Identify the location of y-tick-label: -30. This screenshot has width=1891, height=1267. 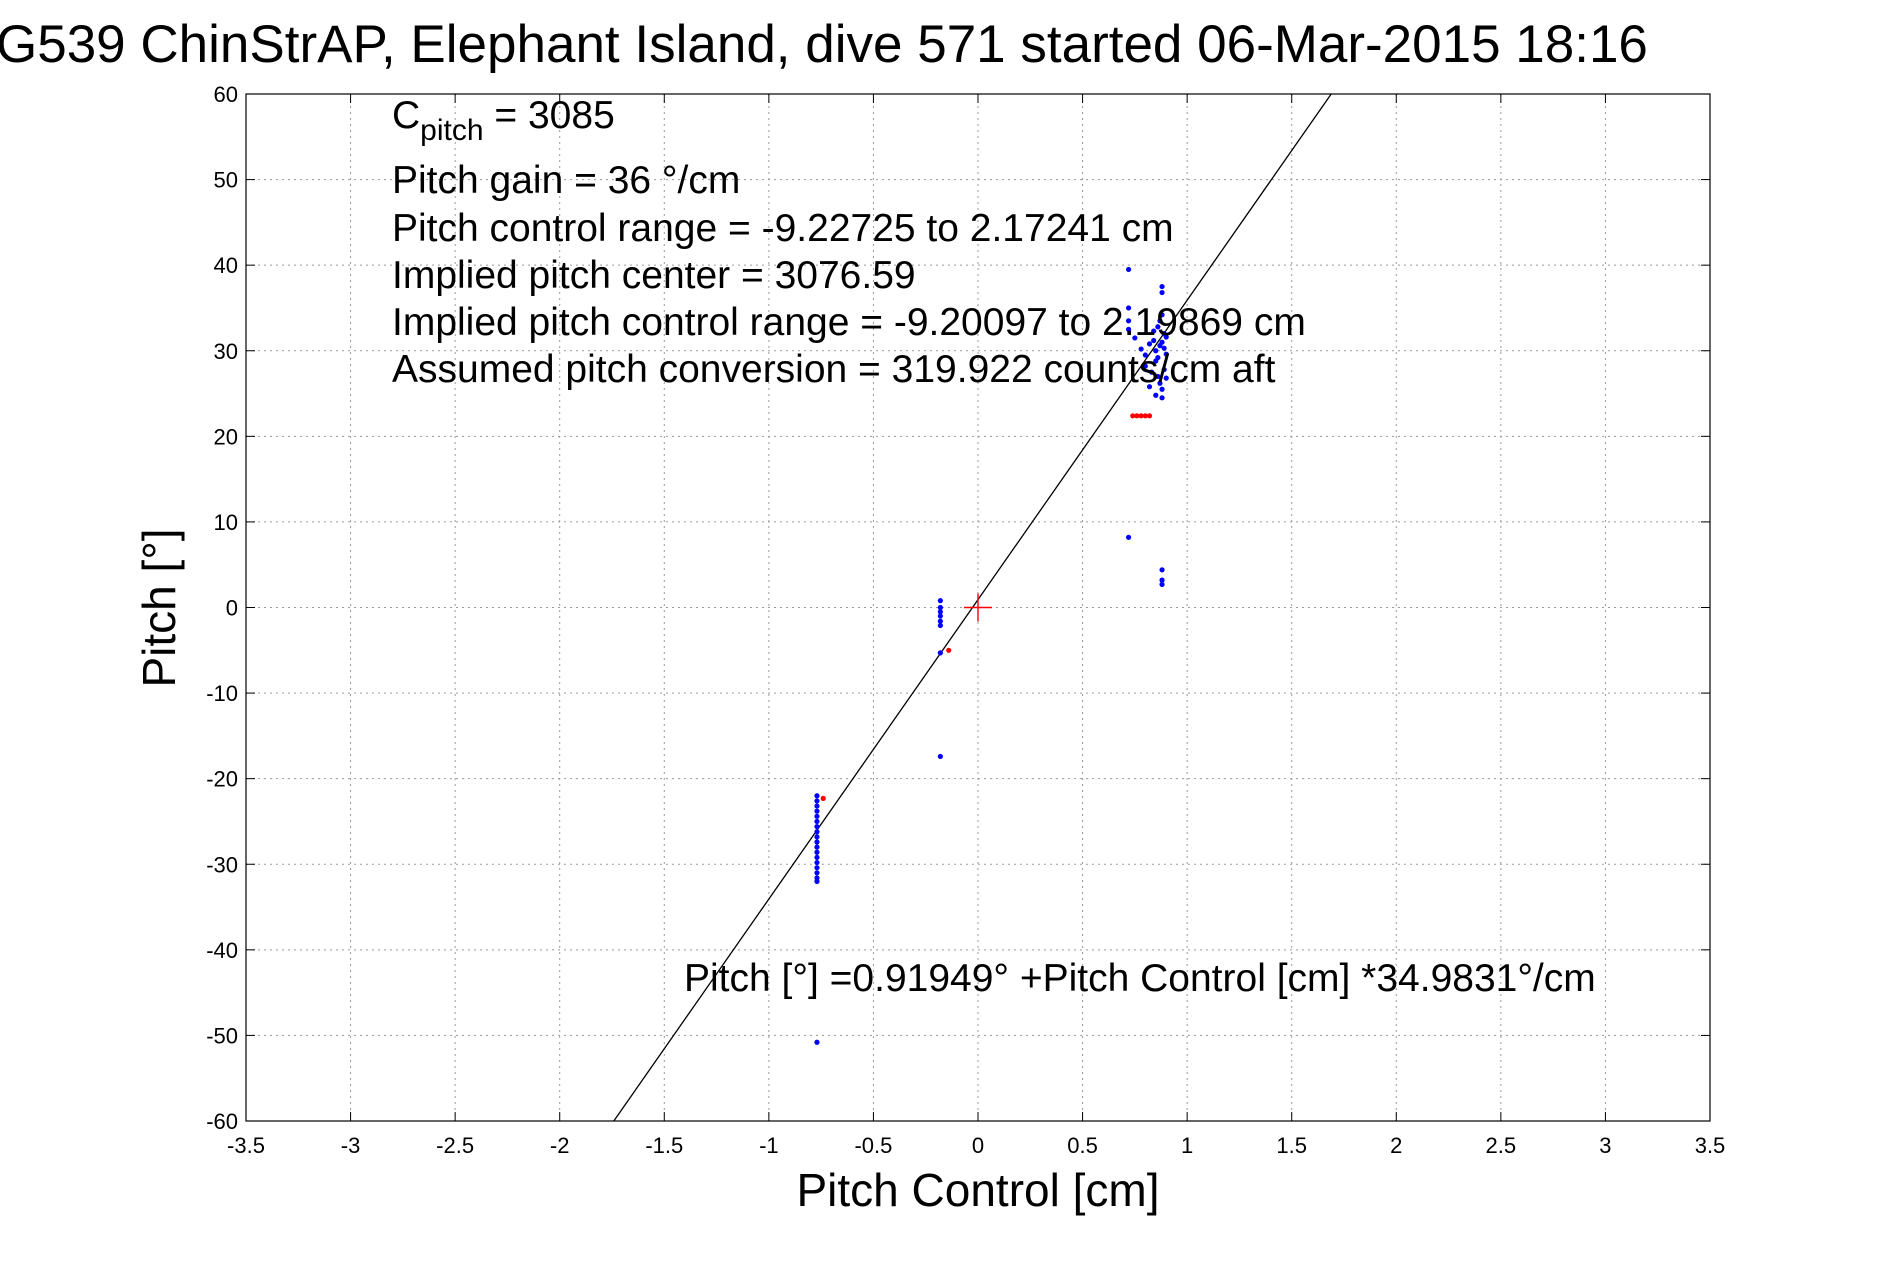
(222, 864).